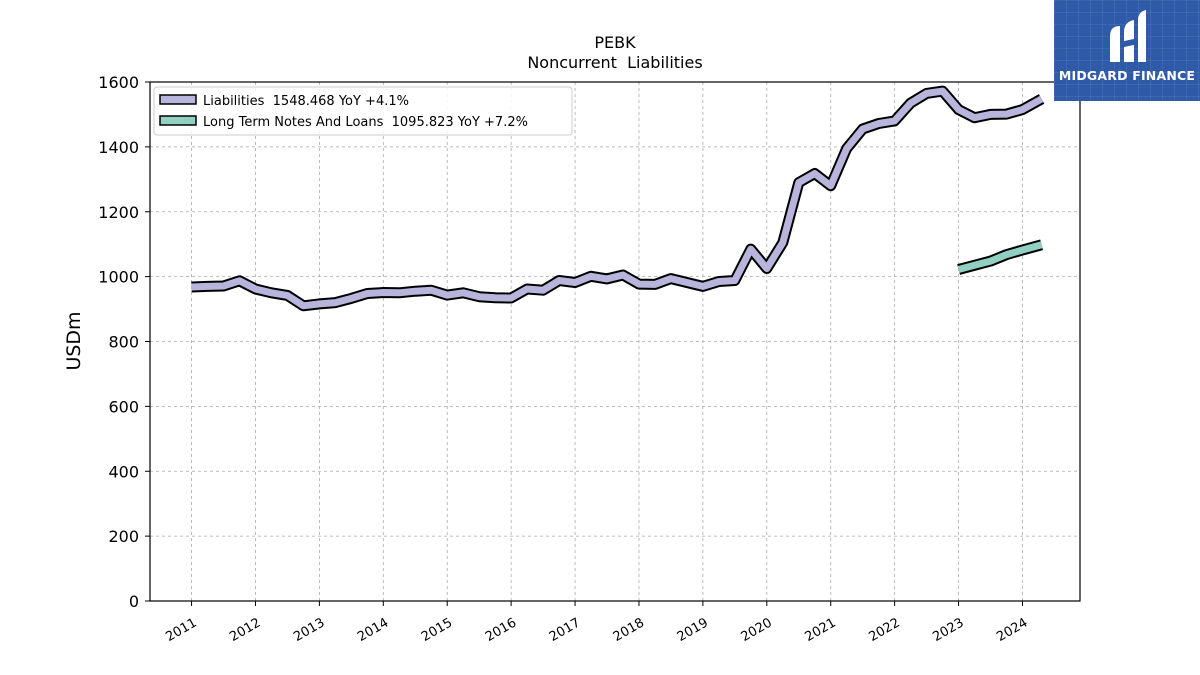 The height and width of the screenshot is (675, 1200). What do you see at coordinates (118, 277) in the screenshot?
I see `y-tick-label: 1000` at bounding box center [118, 277].